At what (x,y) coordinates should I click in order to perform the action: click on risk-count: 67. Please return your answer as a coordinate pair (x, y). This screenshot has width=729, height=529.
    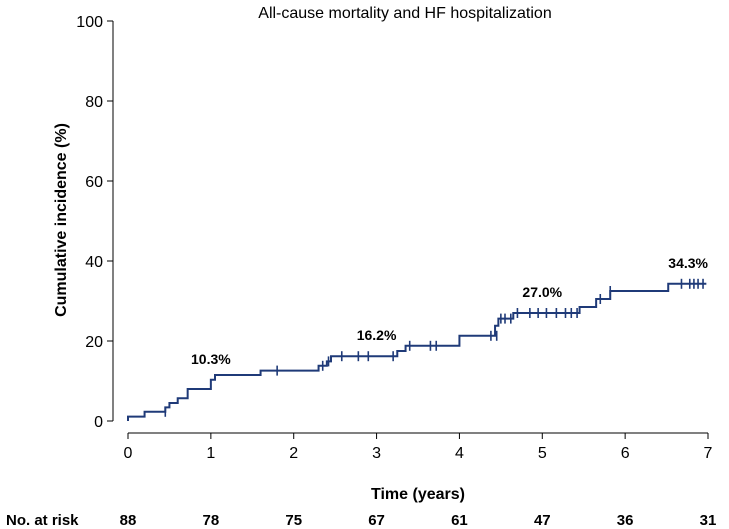
    Looking at the image, I should click on (376, 520).